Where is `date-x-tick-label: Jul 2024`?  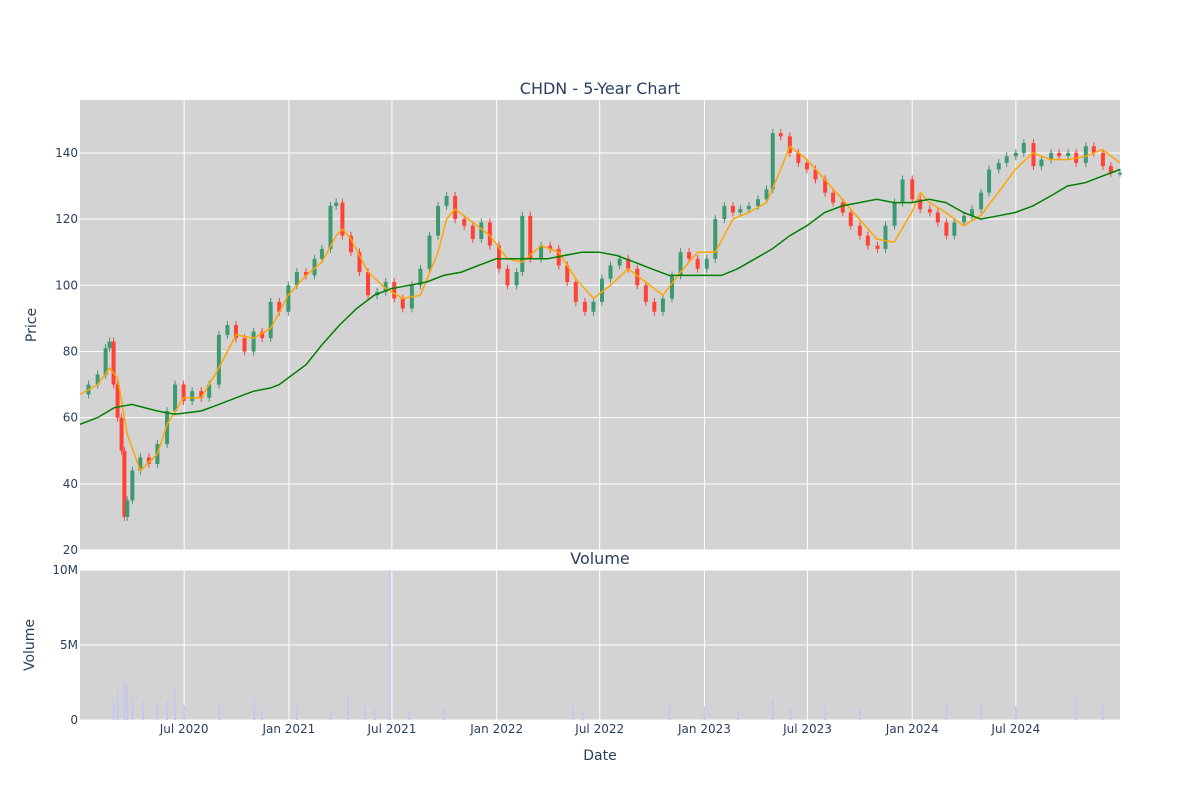
date-x-tick-label: Jul 2024 is located at coordinates (1015, 729).